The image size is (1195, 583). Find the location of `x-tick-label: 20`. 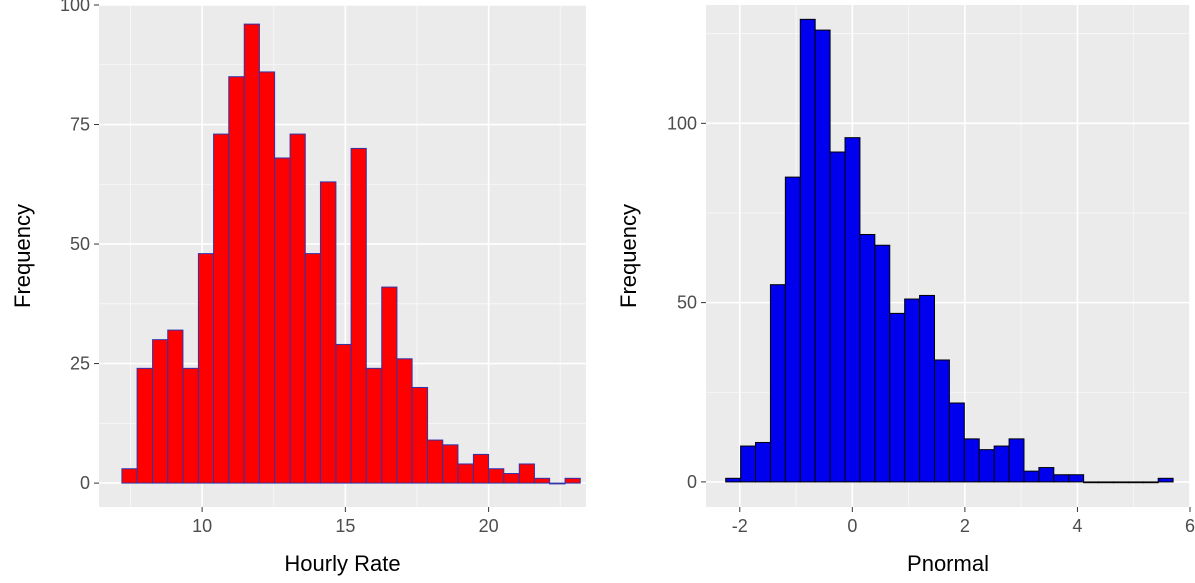

x-tick-label: 20 is located at coordinates (489, 526).